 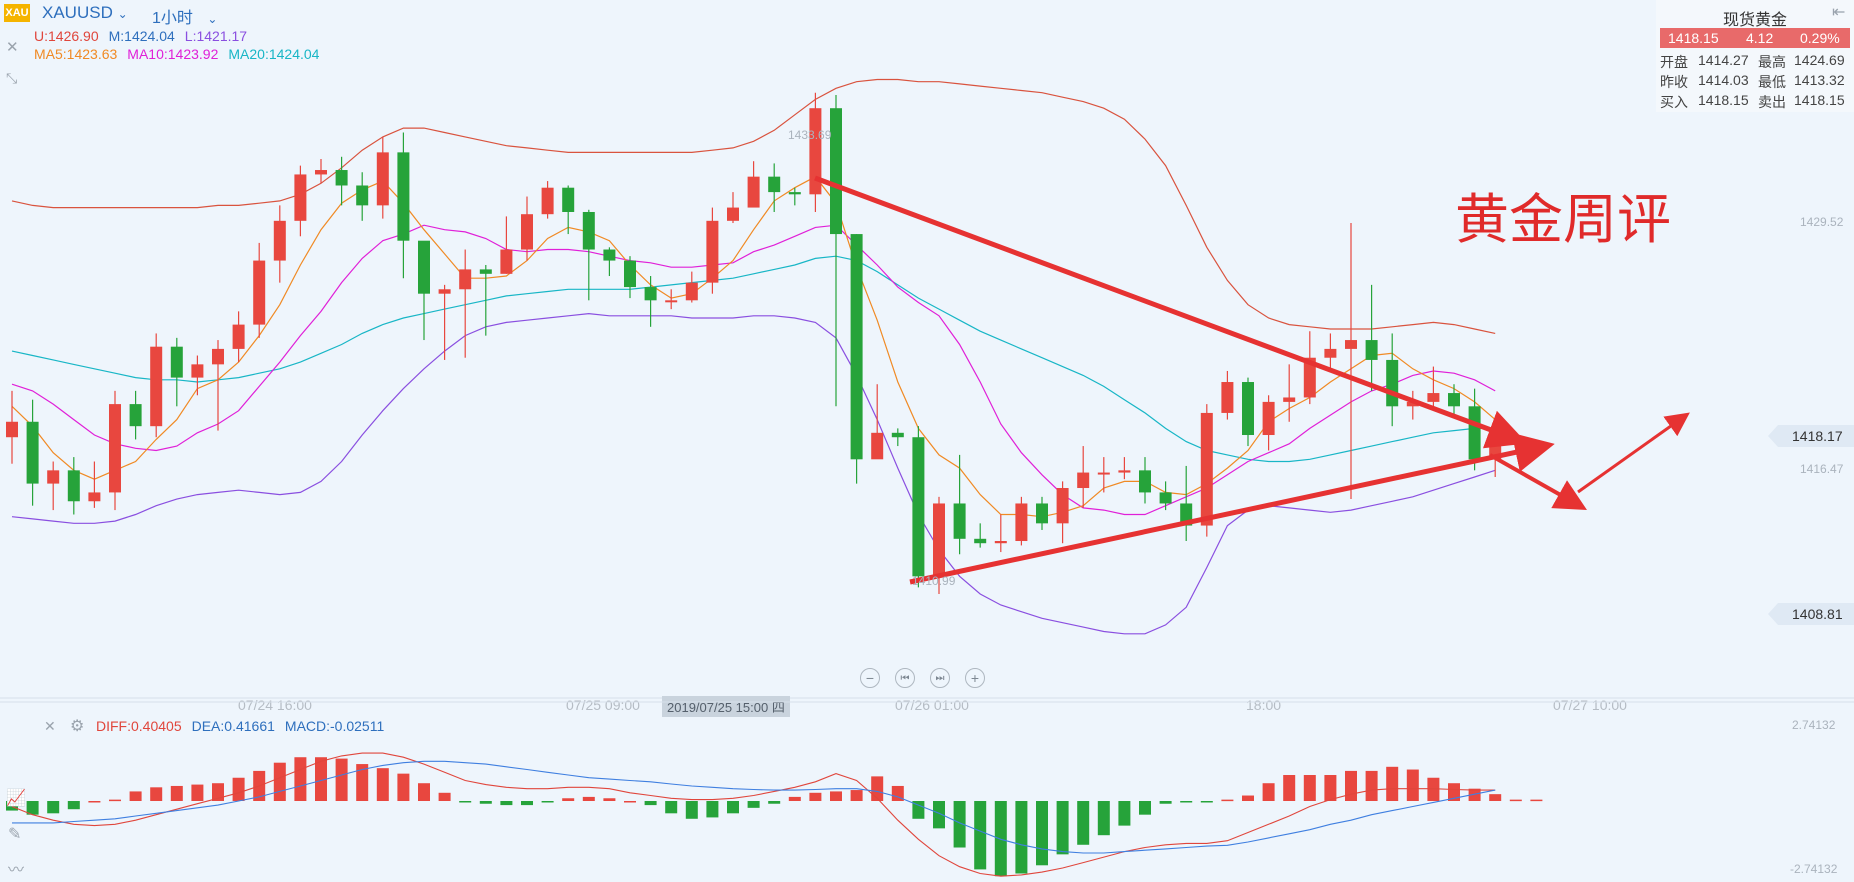 What do you see at coordinates (66, 36) in the screenshot?
I see `ohlc-u: U:1426.90` at bounding box center [66, 36].